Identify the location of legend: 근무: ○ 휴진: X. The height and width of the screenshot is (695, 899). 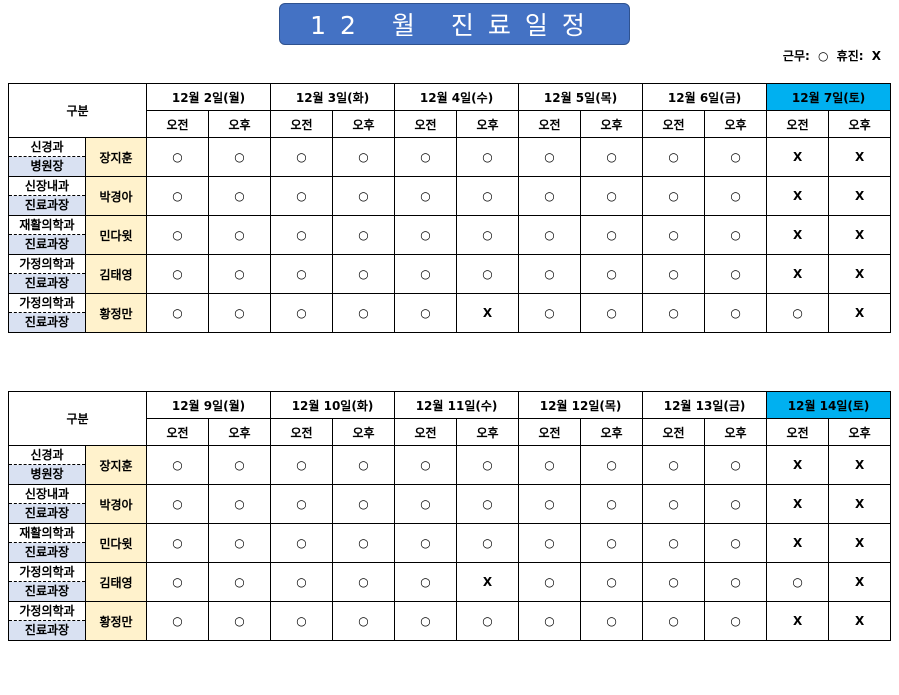
(830, 55).